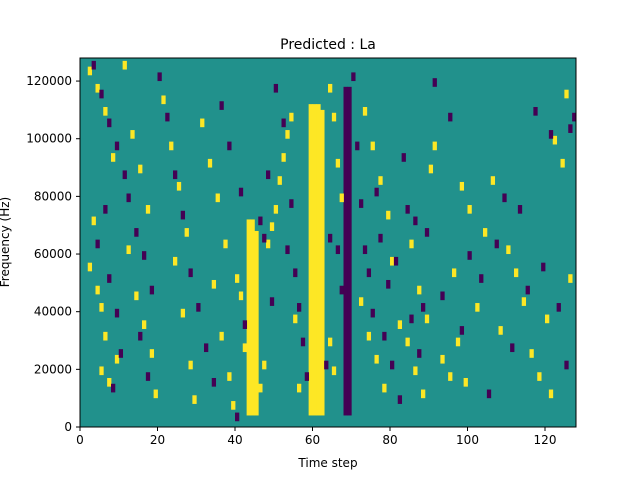 The height and width of the screenshot is (484, 640). I want to click on x-axis: 0 20 40 60 80 100 120, so click(316, 437).